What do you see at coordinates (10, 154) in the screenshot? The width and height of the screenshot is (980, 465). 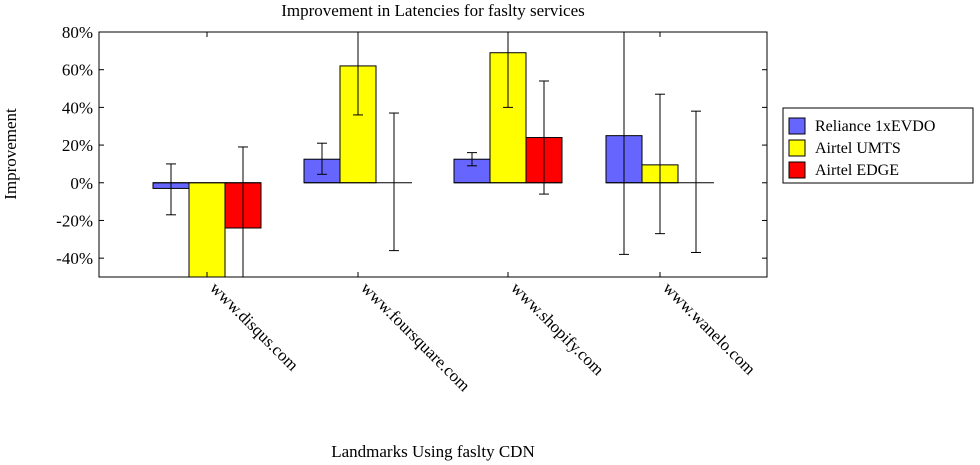 I see `y-axis-title: Improvement` at bounding box center [10, 154].